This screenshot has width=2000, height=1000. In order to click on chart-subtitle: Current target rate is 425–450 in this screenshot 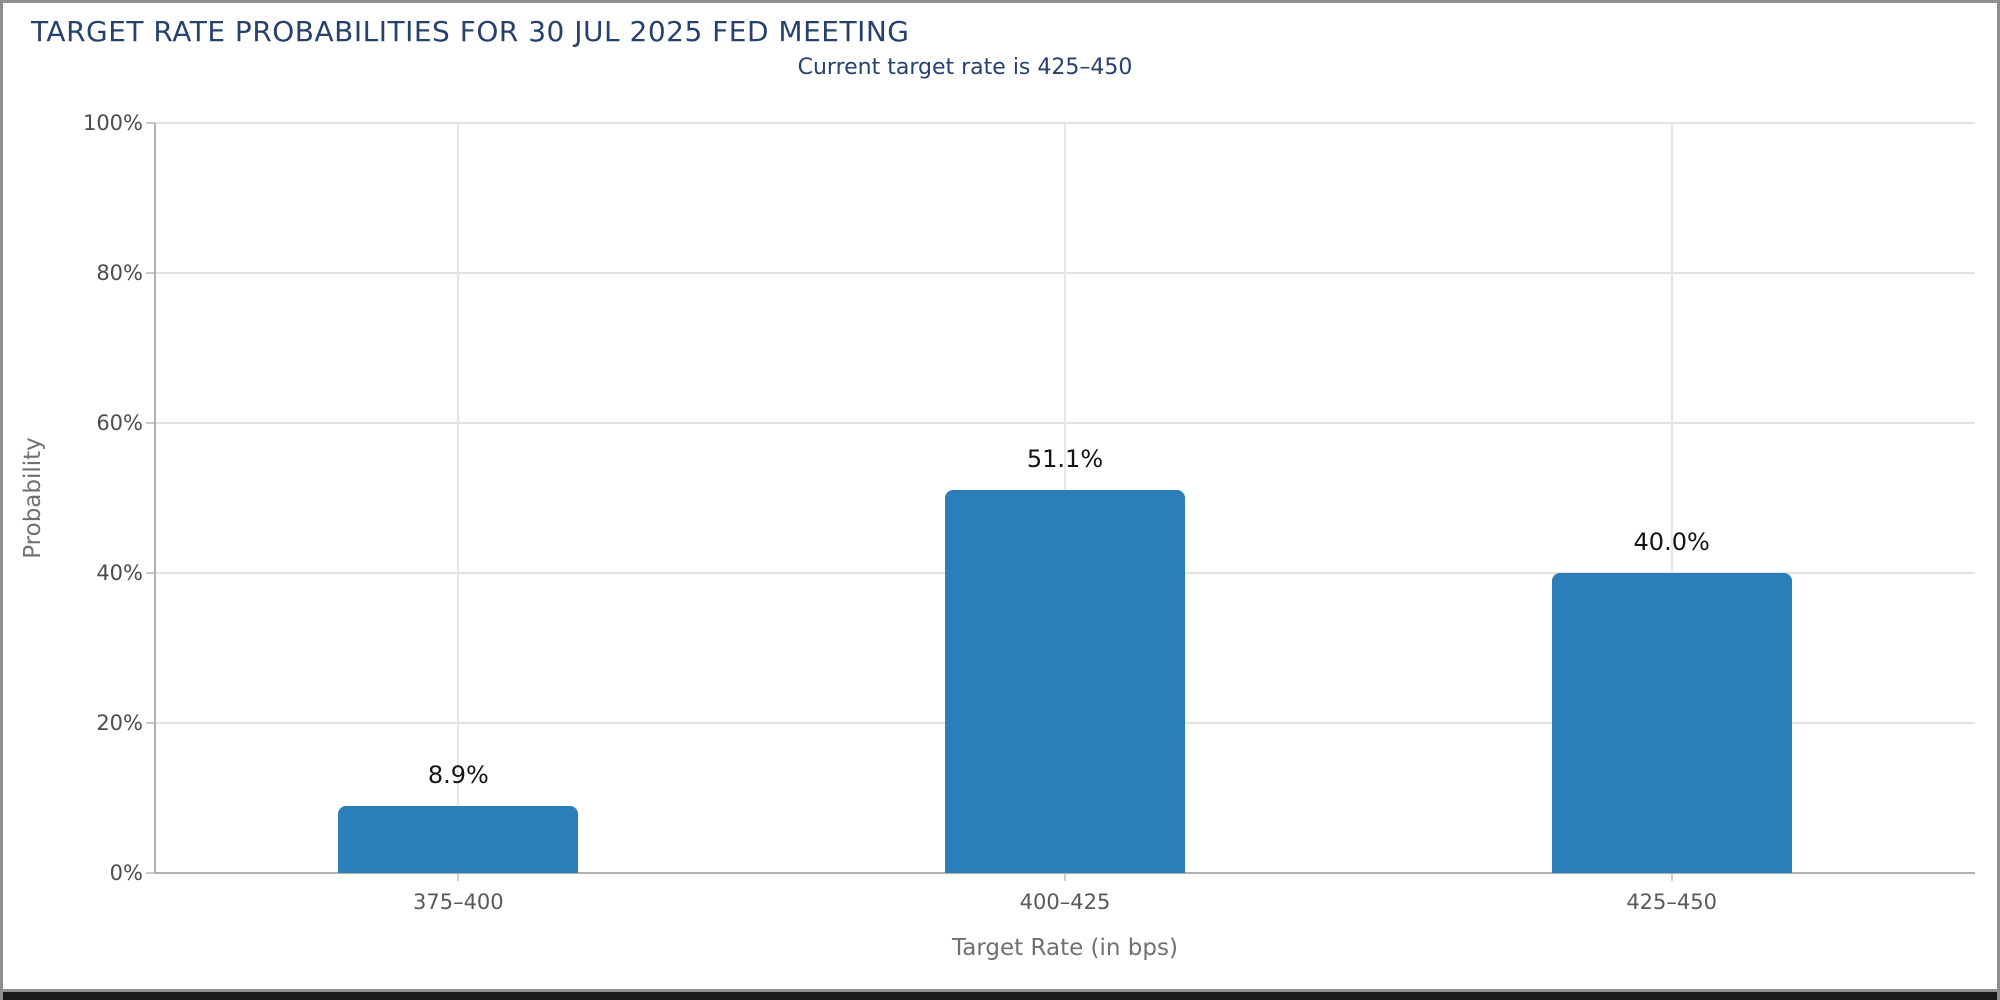, I will do `click(965, 67)`.